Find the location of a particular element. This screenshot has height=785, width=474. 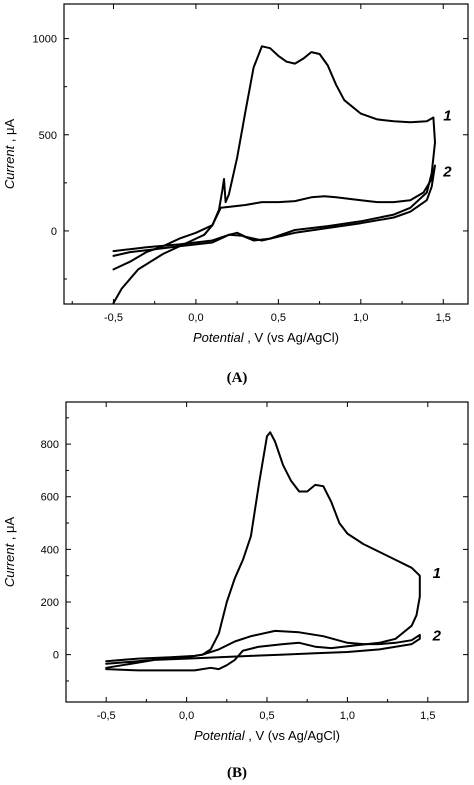

chart-b-series-1-label: 1 is located at coordinates (437, 573).